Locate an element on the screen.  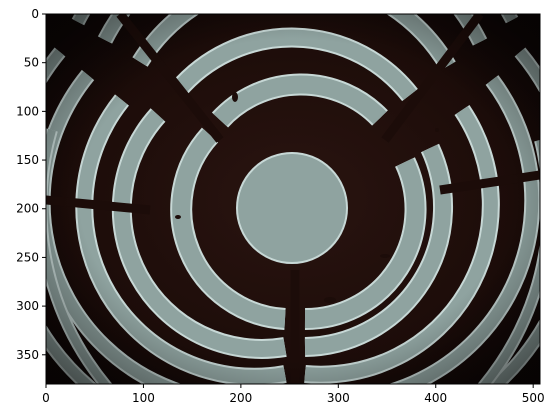
y-tick-label: 200 is located at coordinates (27, 209).